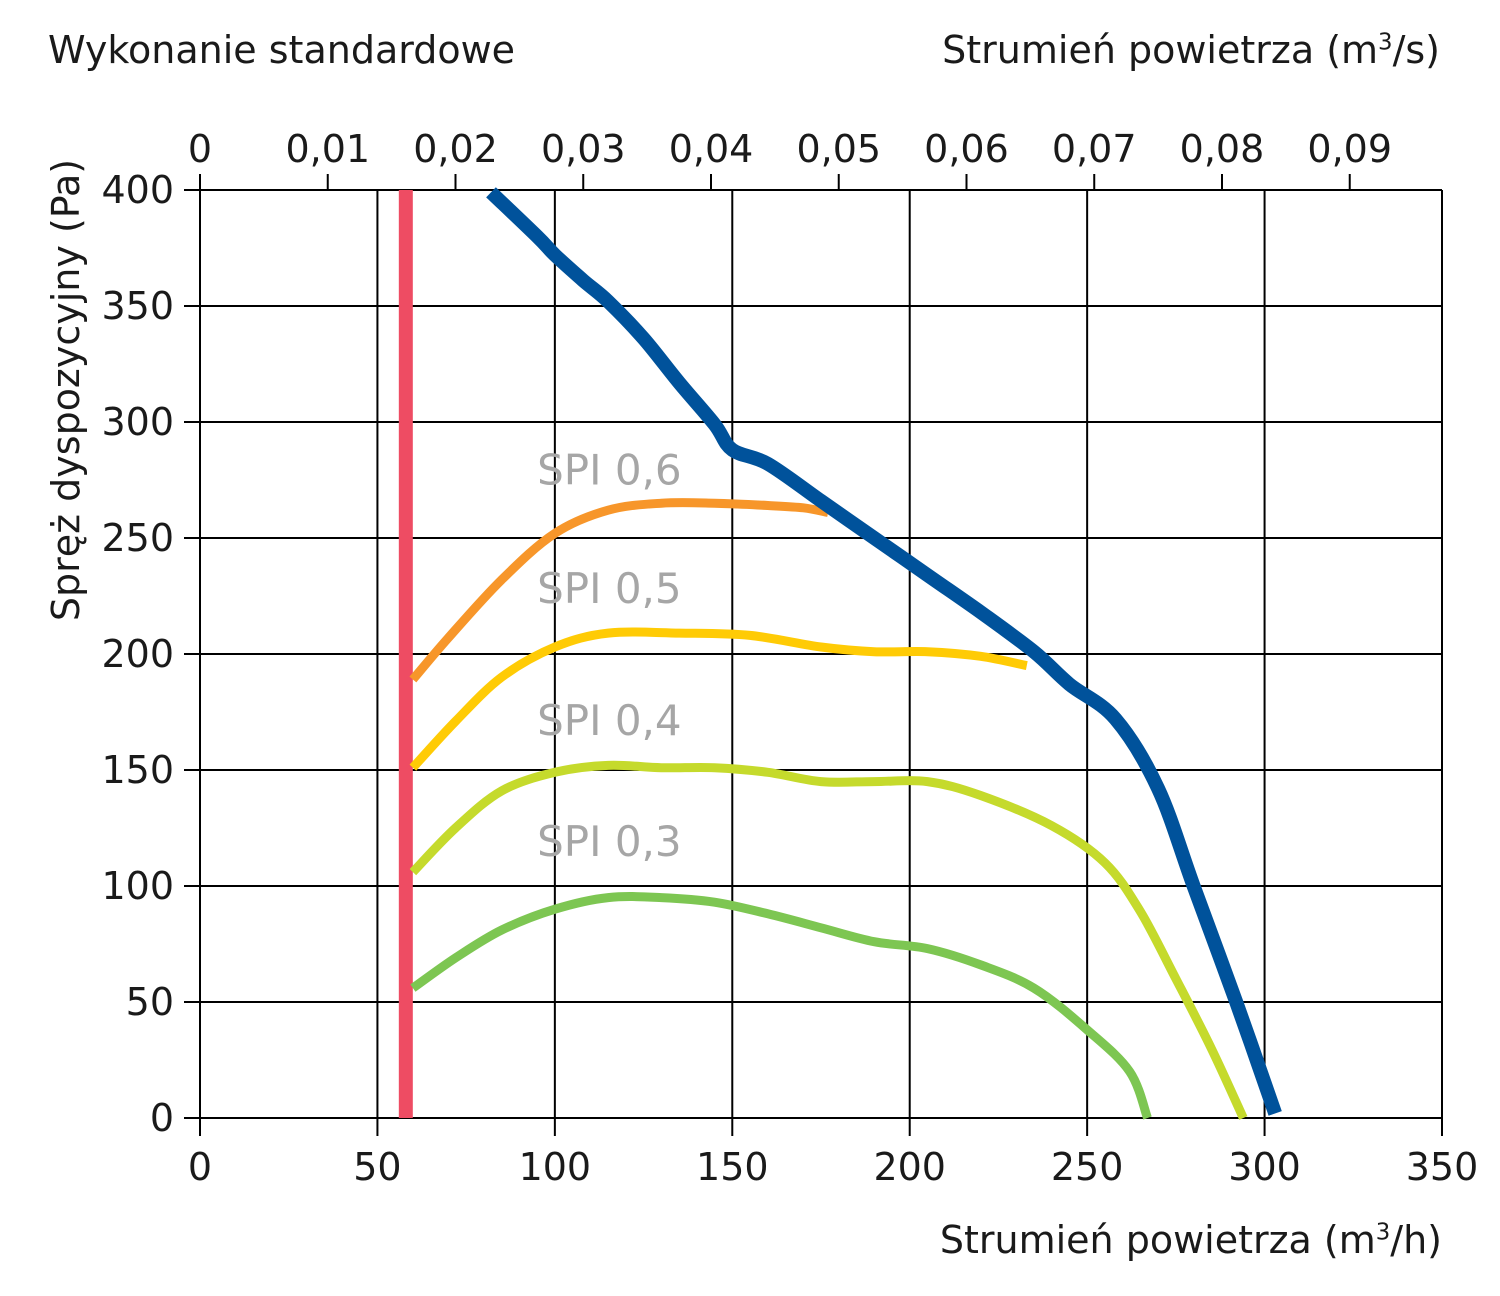  I want to click on x-axis-title-sup: 3, so click(1383, 1232).